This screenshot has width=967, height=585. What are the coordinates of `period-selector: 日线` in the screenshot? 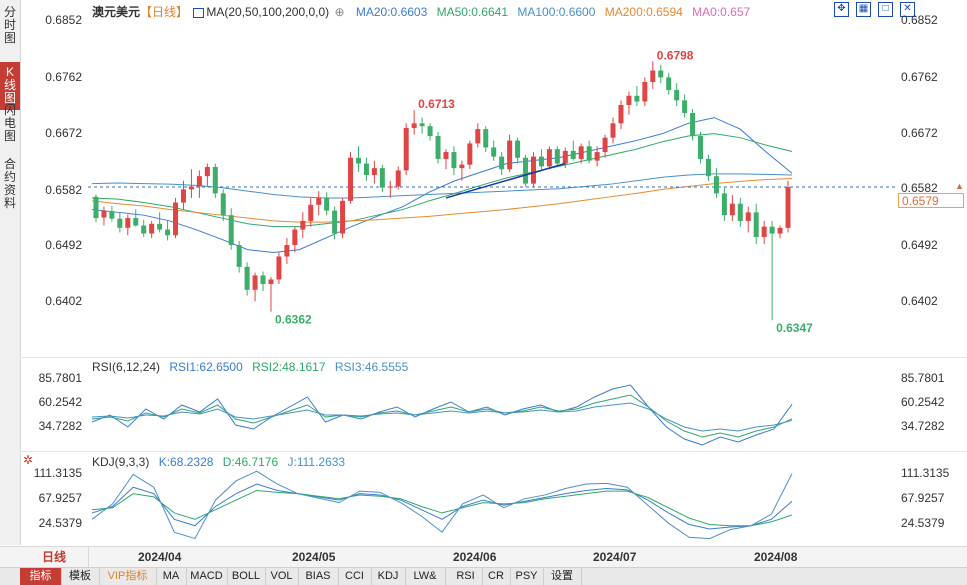 It's located at (54, 557).